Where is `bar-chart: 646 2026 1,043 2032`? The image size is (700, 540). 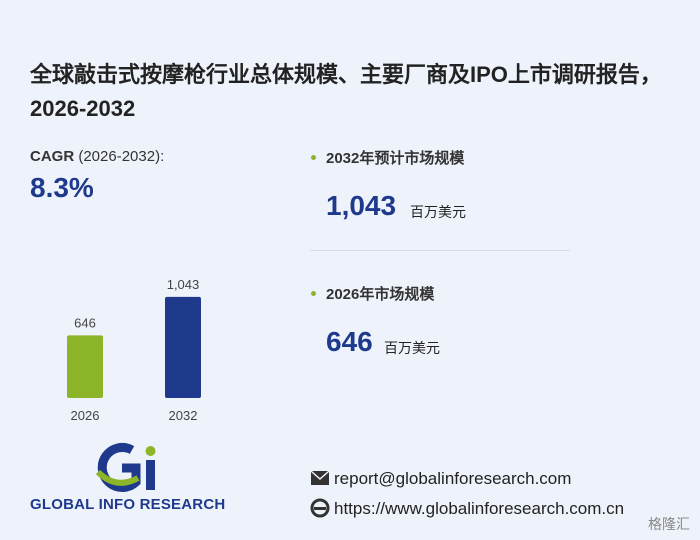
bar-chart: 646 2026 1,043 2032 is located at coordinates (134, 350).